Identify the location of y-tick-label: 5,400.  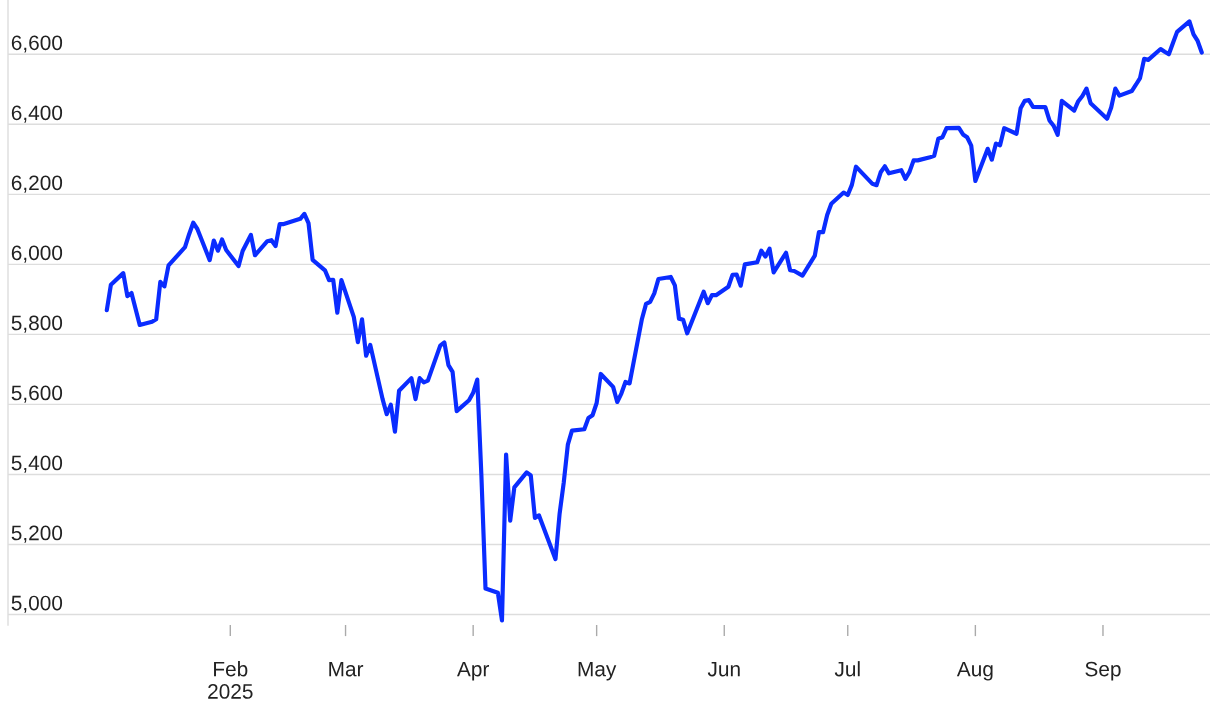
(37, 464).